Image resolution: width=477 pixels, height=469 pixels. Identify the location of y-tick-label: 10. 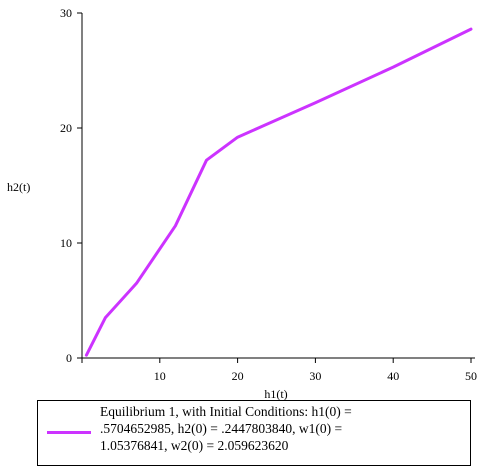
(66, 243).